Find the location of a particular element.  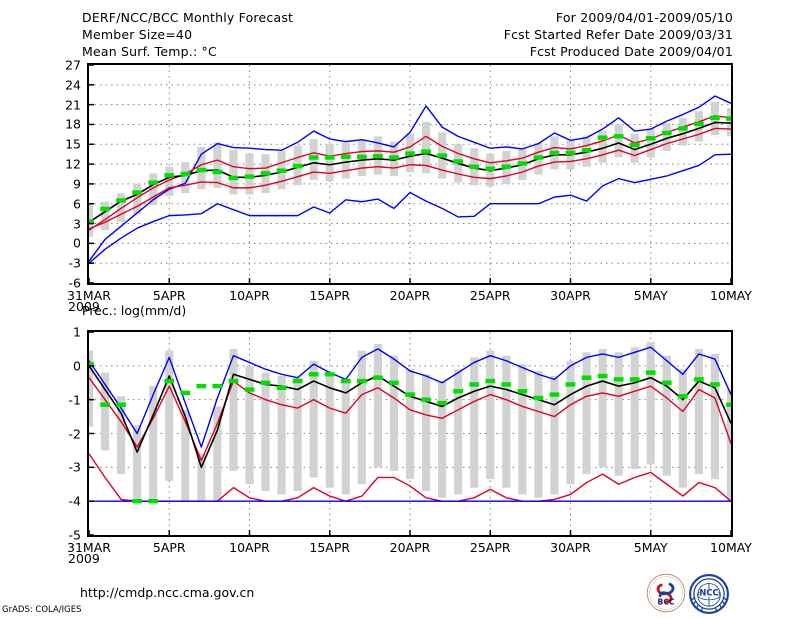

ncc-logo-icon: NCC is located at coordinates (709, 594).